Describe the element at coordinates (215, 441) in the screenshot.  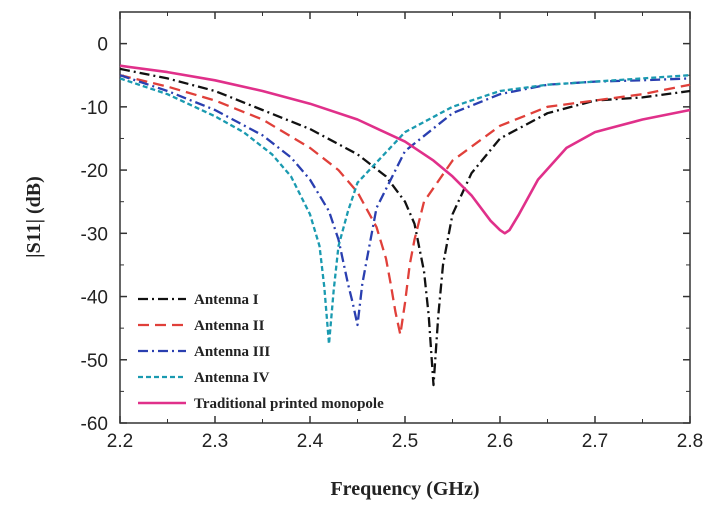
I see `x-tick-label: 2.3` at that location.